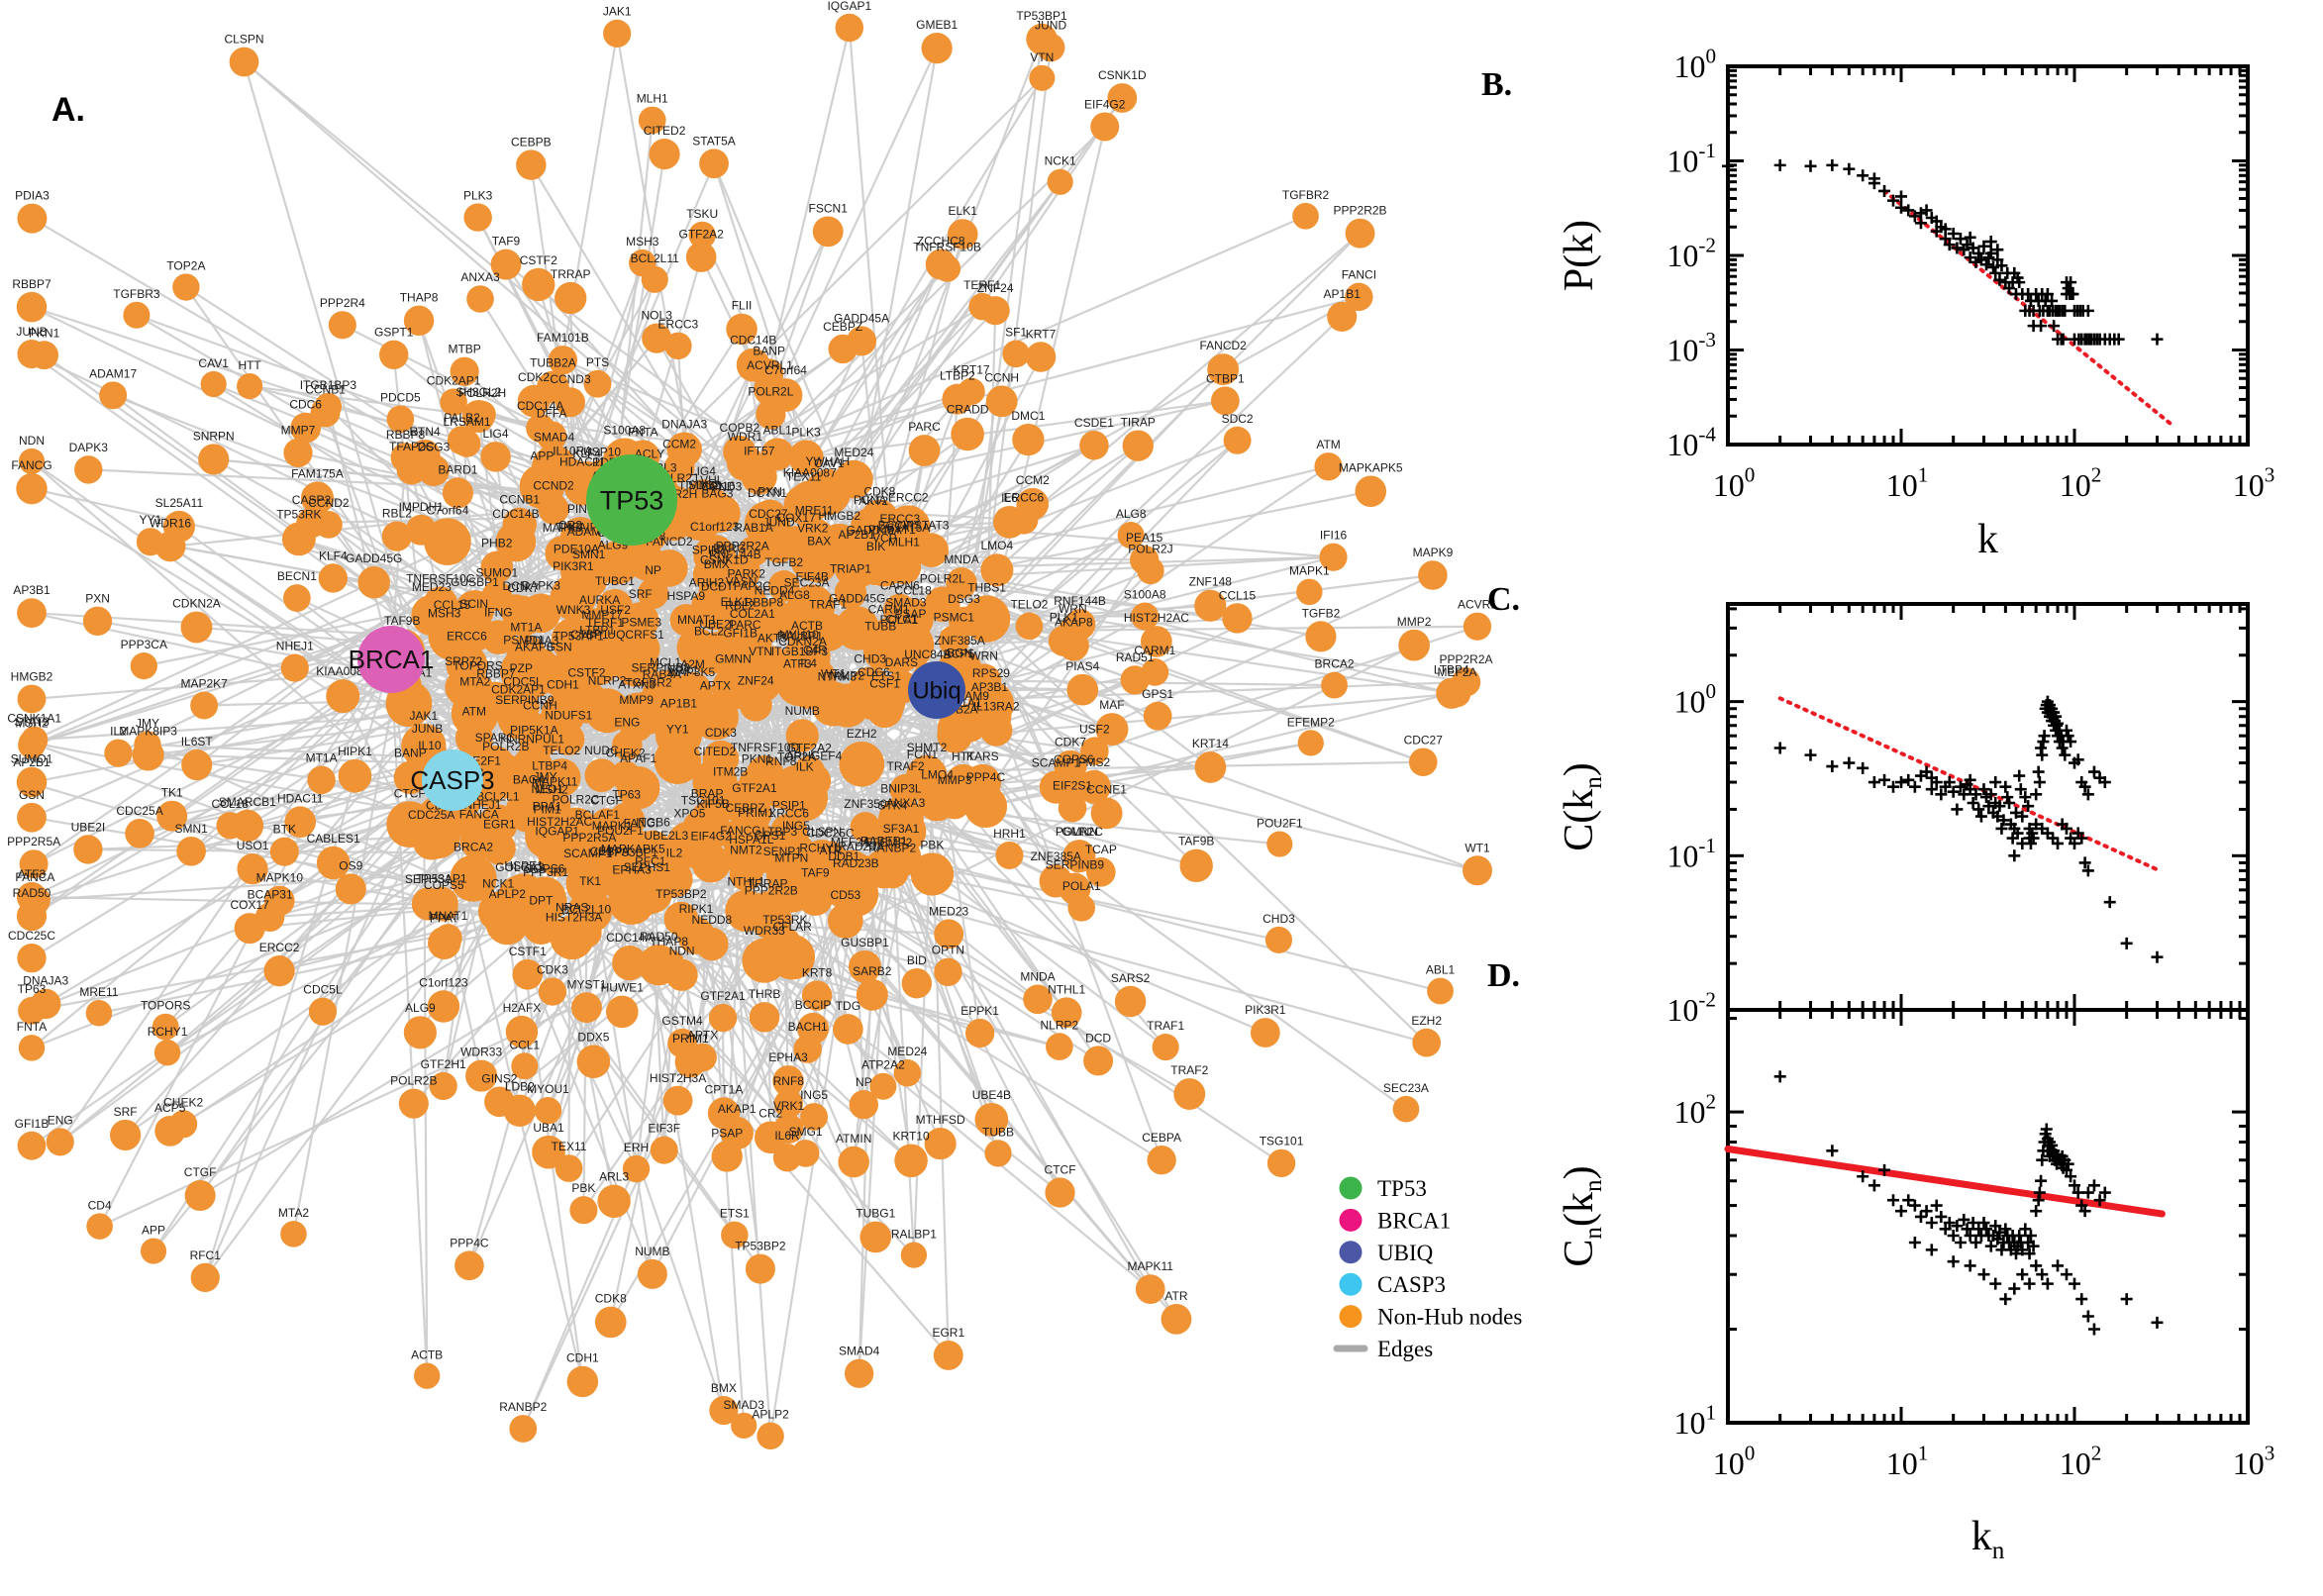  What do you see at coordinates (573, 566) in the screenshot?
I see `network-node-label: PIK3R1` at bounding box center [573, 566].